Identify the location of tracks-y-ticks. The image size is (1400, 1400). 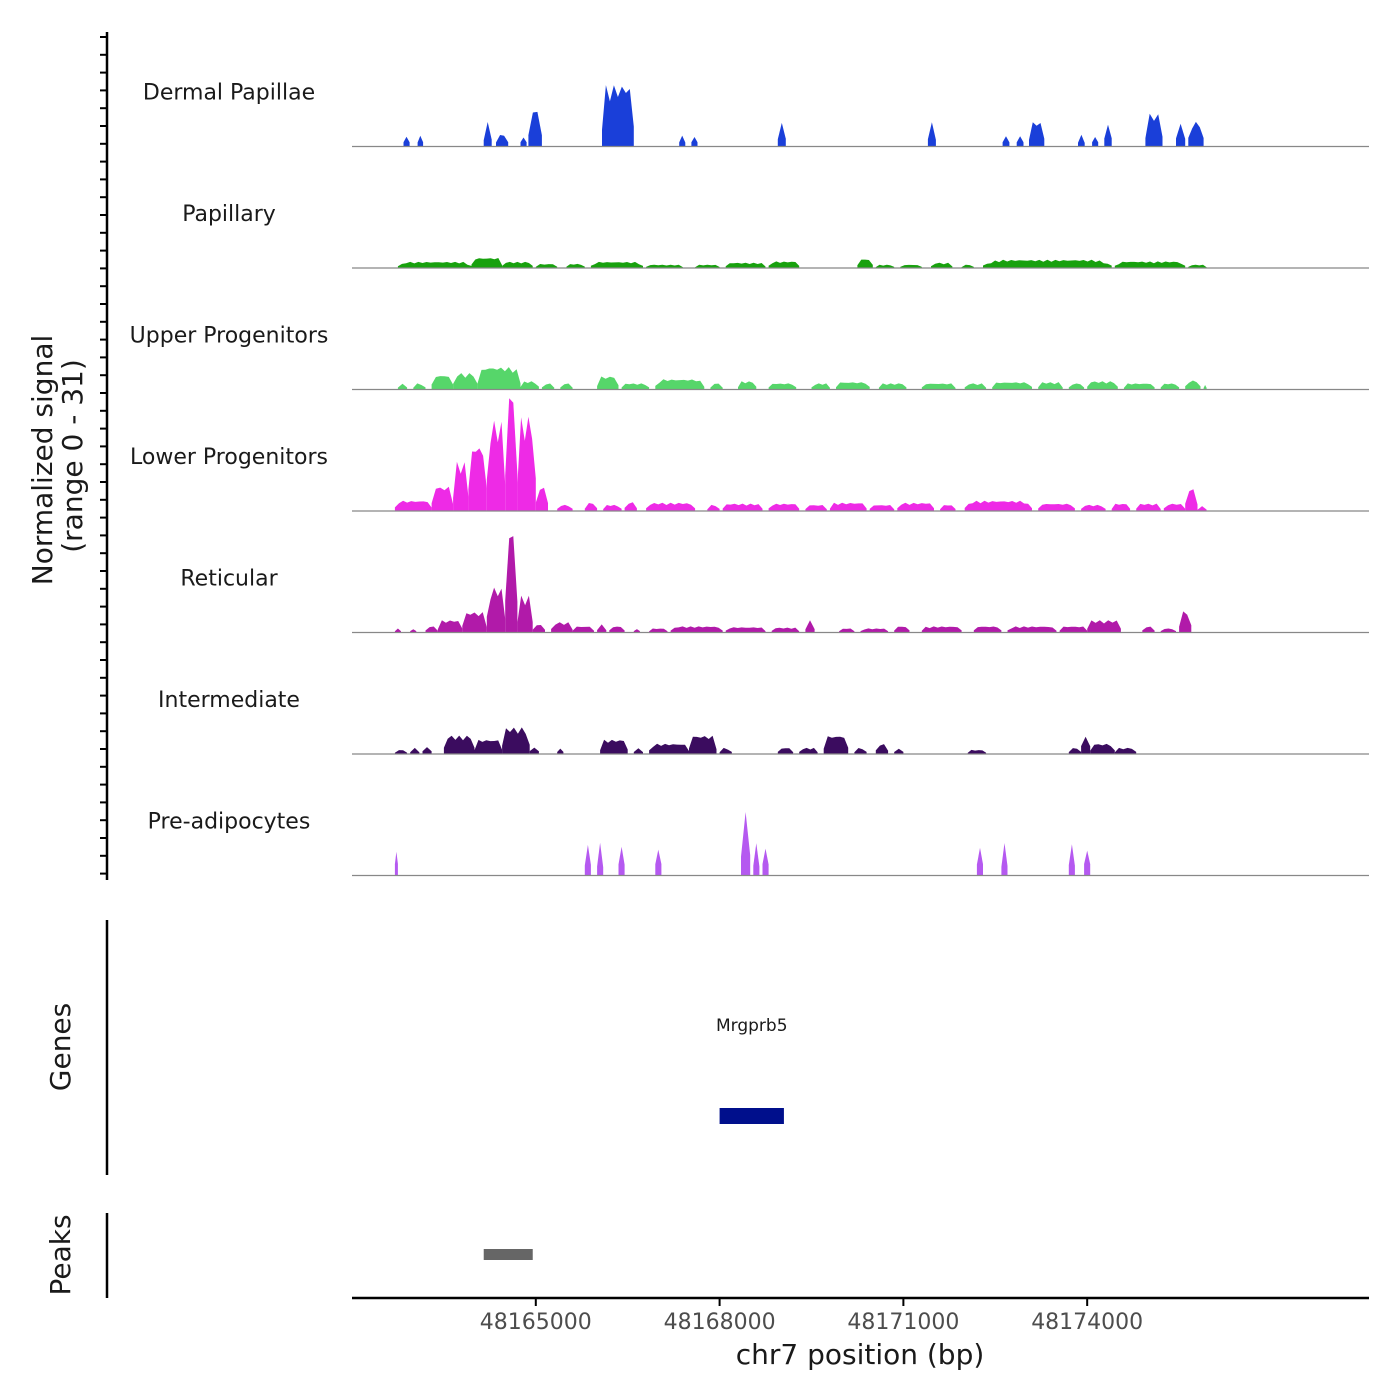
(103, 455).